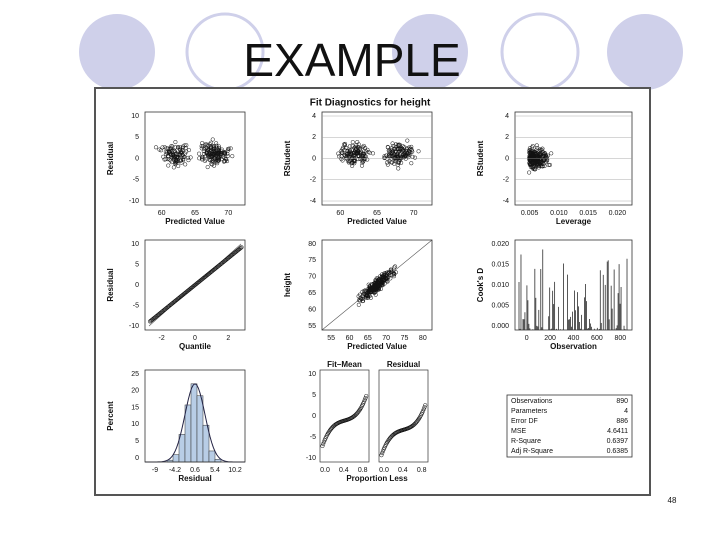 The image size is (720, 540). What do you see at coordinates (422, 470) in the screenshot?
I see `x-tick-label: 0.8` at bounding box center [422, 470].